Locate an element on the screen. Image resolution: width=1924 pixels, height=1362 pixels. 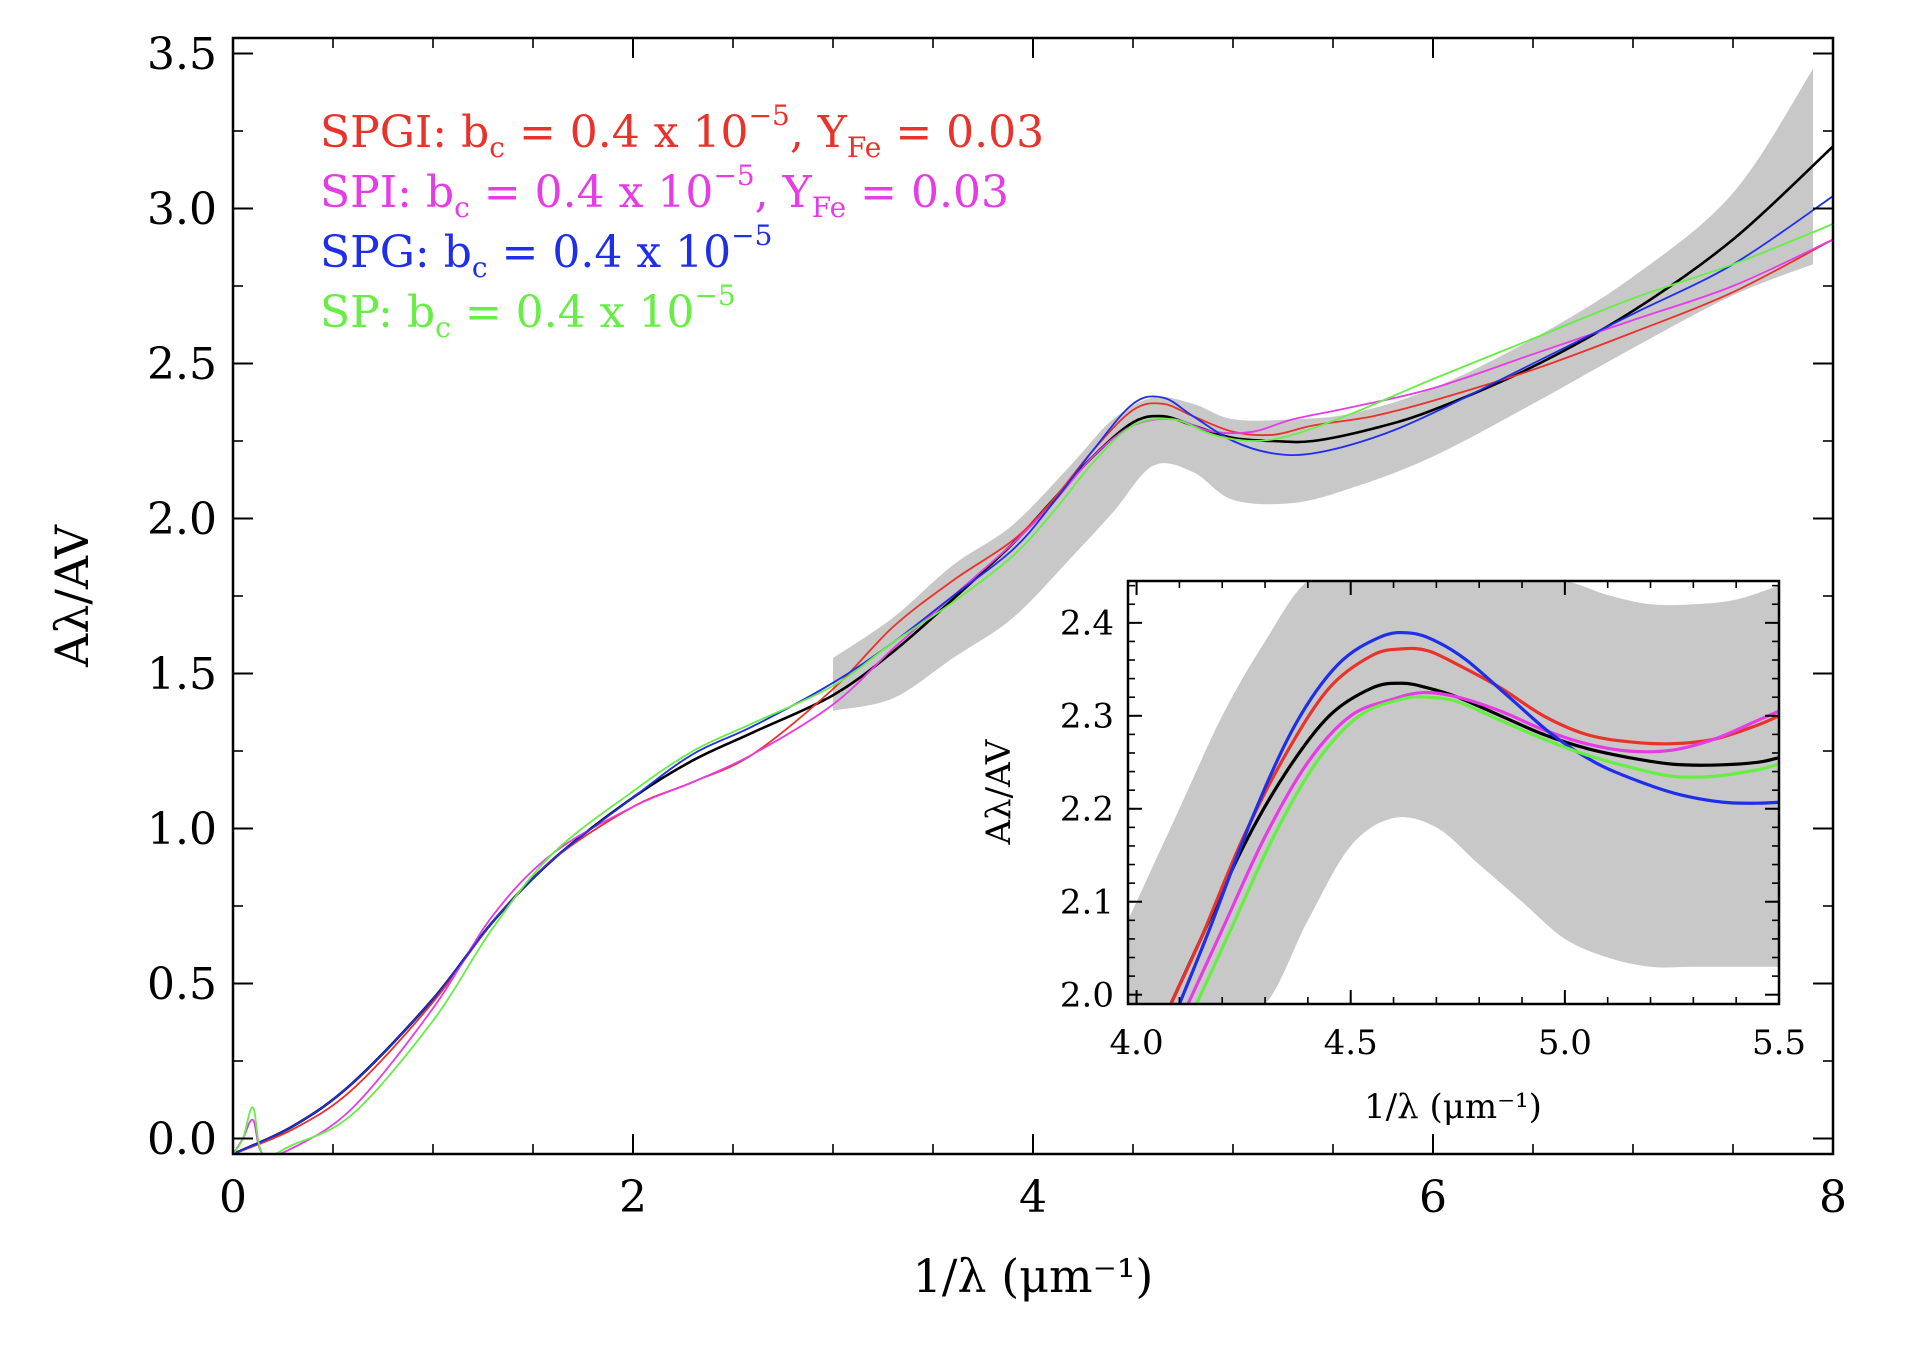
inset-ytick-label: 2.4 is located at coordinates (1087, 624).